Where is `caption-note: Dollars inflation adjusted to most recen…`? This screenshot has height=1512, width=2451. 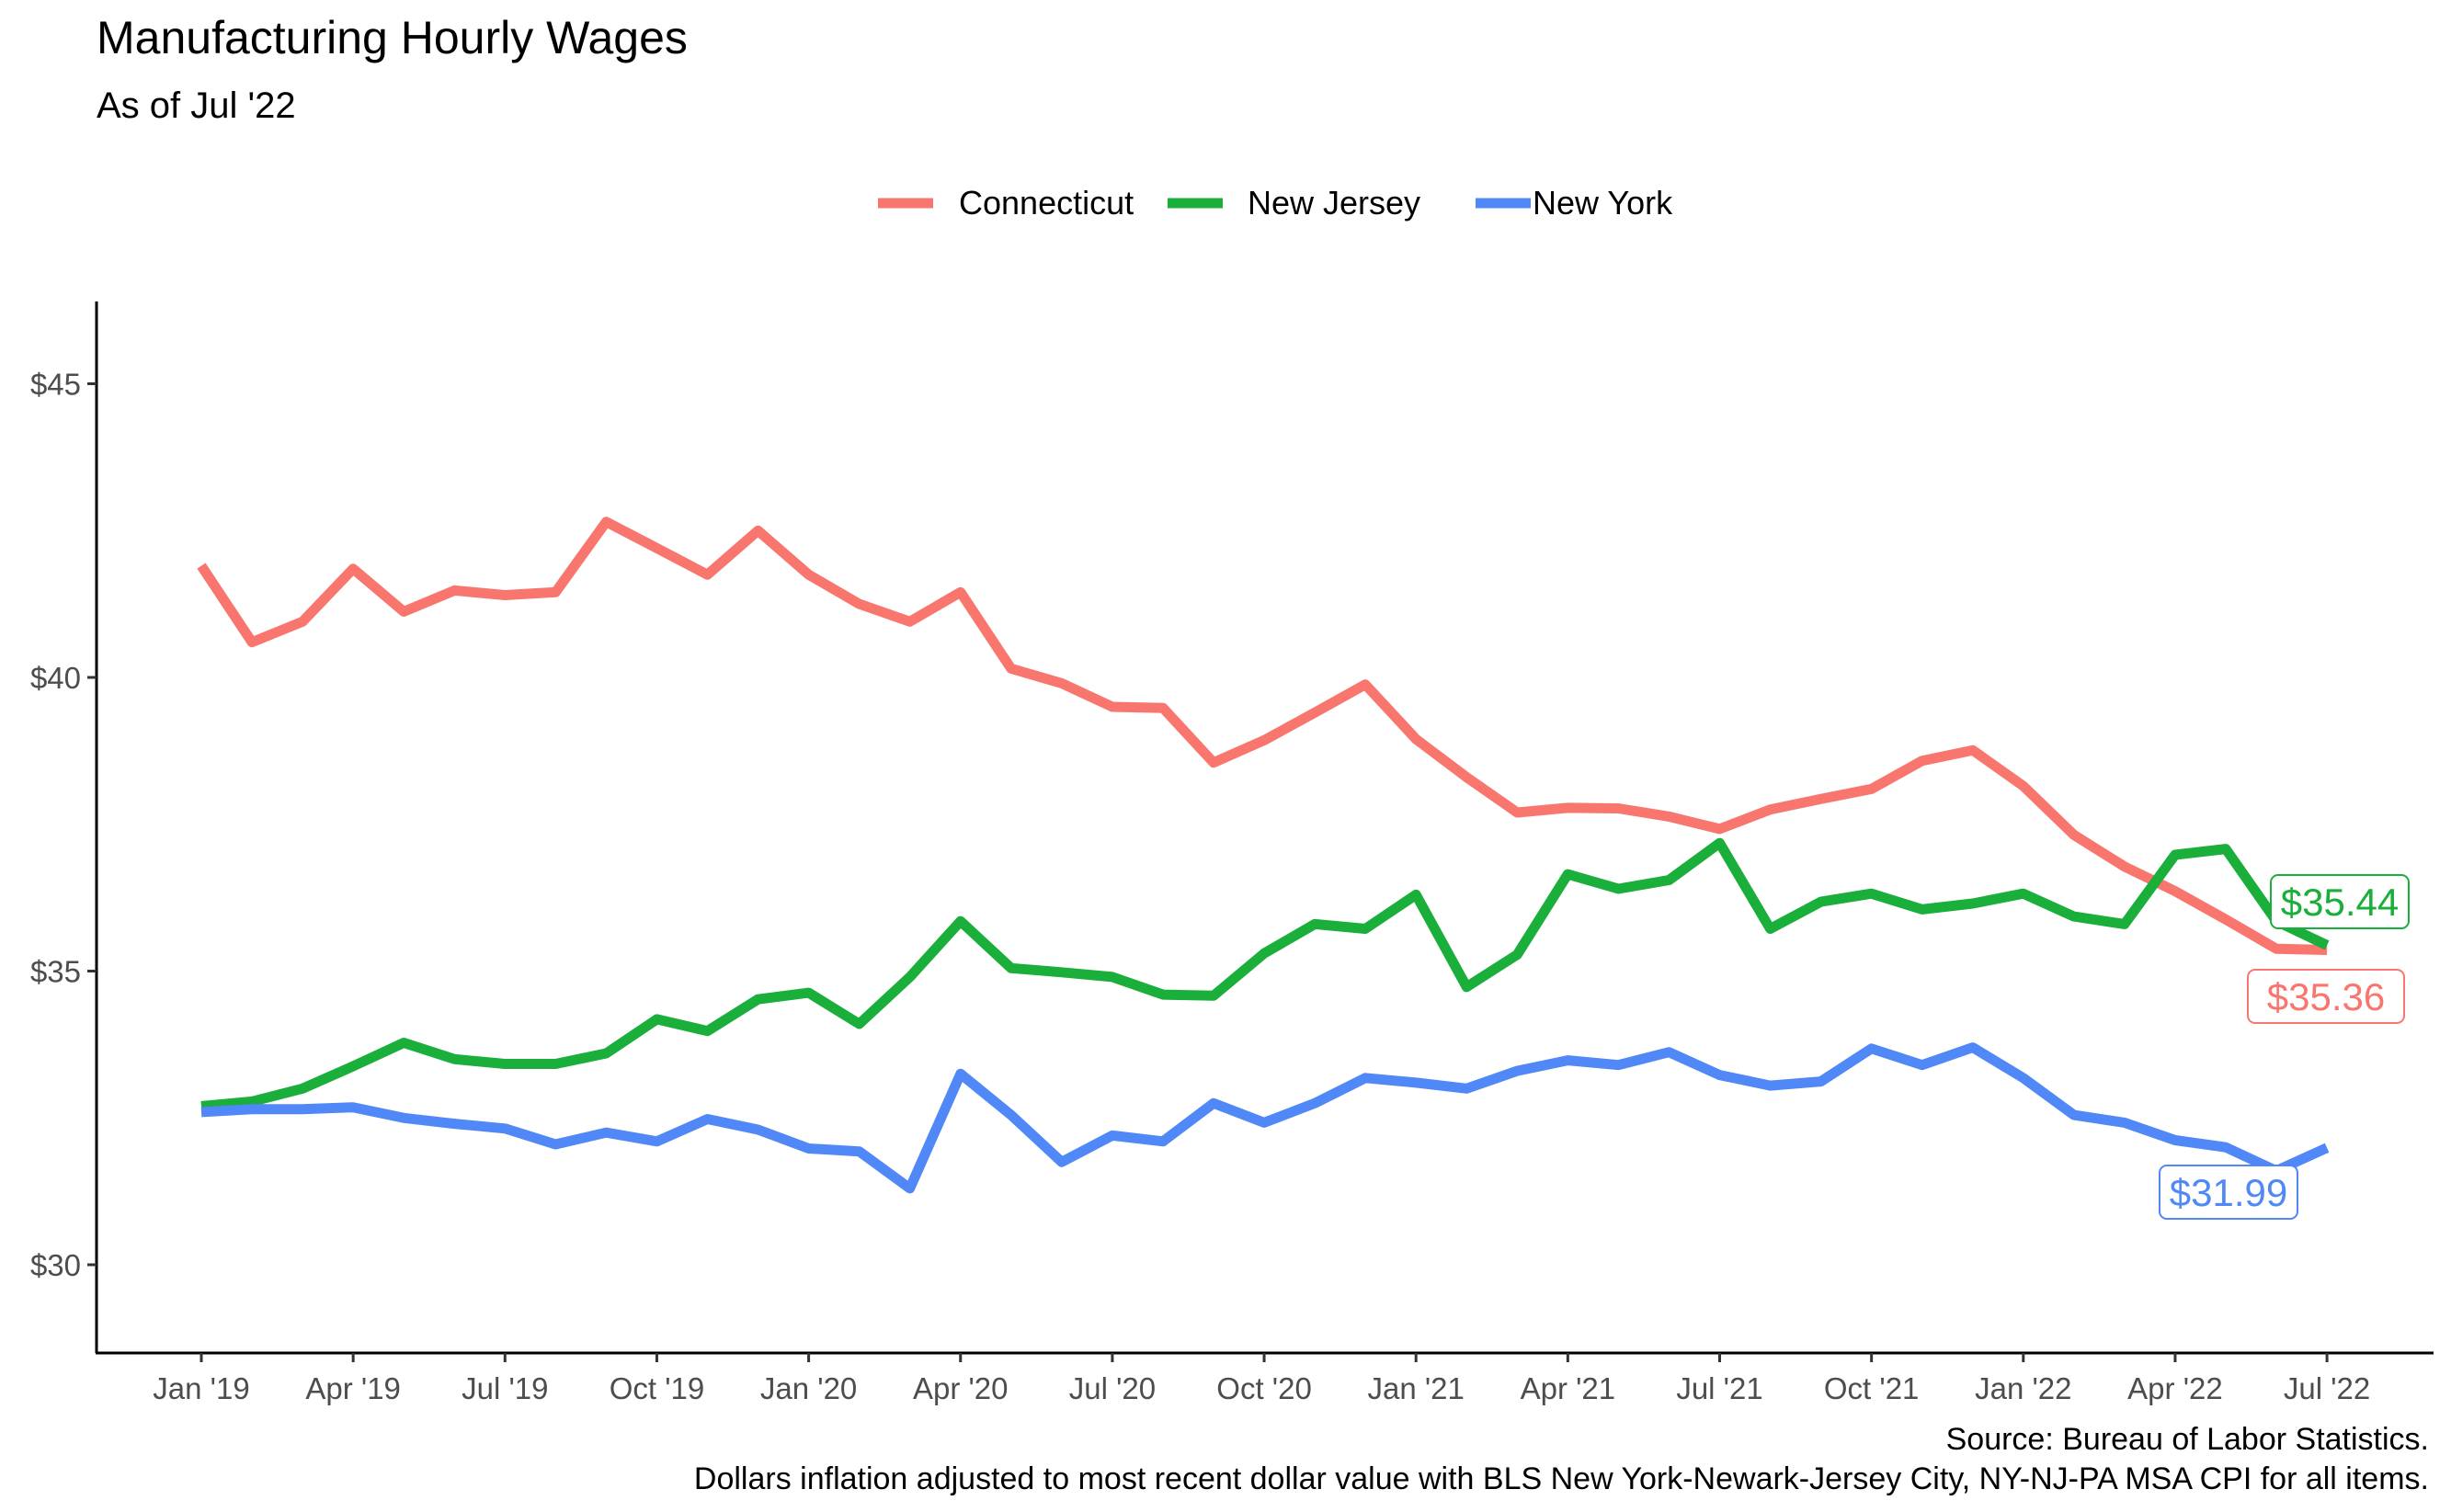 caption-note: Dollars inflation adjusted to most recen… is located at coordinates (1561, 1479).